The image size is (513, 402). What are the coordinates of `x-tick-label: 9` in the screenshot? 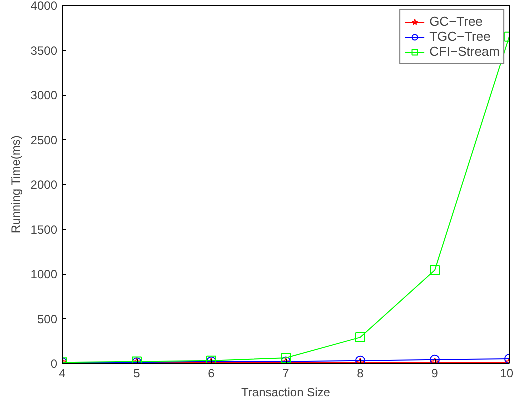 It's located at (435, 373).